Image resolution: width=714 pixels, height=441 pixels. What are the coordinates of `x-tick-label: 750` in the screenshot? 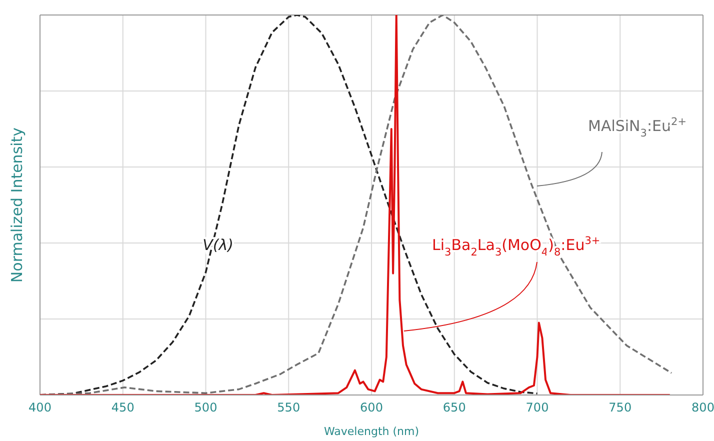 It's located at (620, 407).